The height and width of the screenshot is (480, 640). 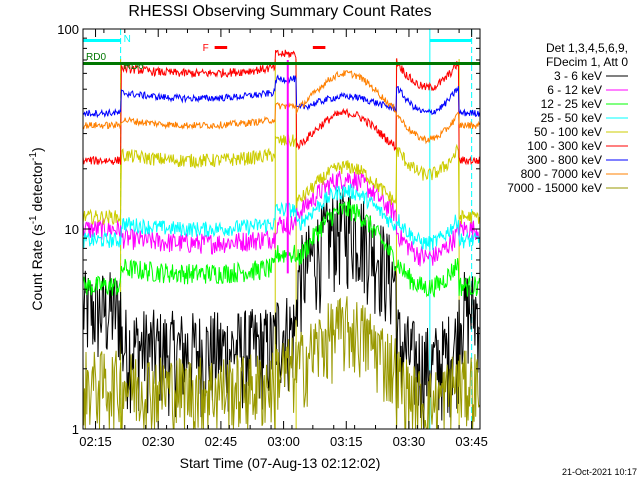 I want to click on legend-label-2: 12 - 25 keV, so click(x=571, y=104).